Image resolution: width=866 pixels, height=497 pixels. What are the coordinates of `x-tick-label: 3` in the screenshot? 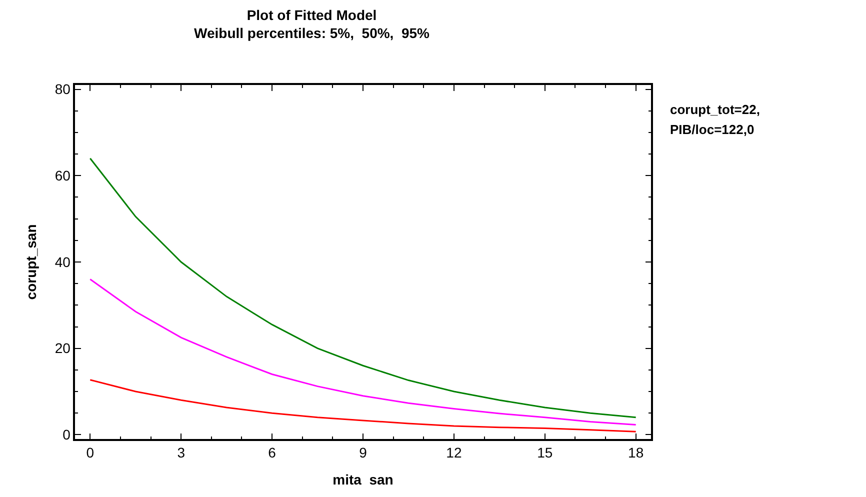 It's located at (181, 452).